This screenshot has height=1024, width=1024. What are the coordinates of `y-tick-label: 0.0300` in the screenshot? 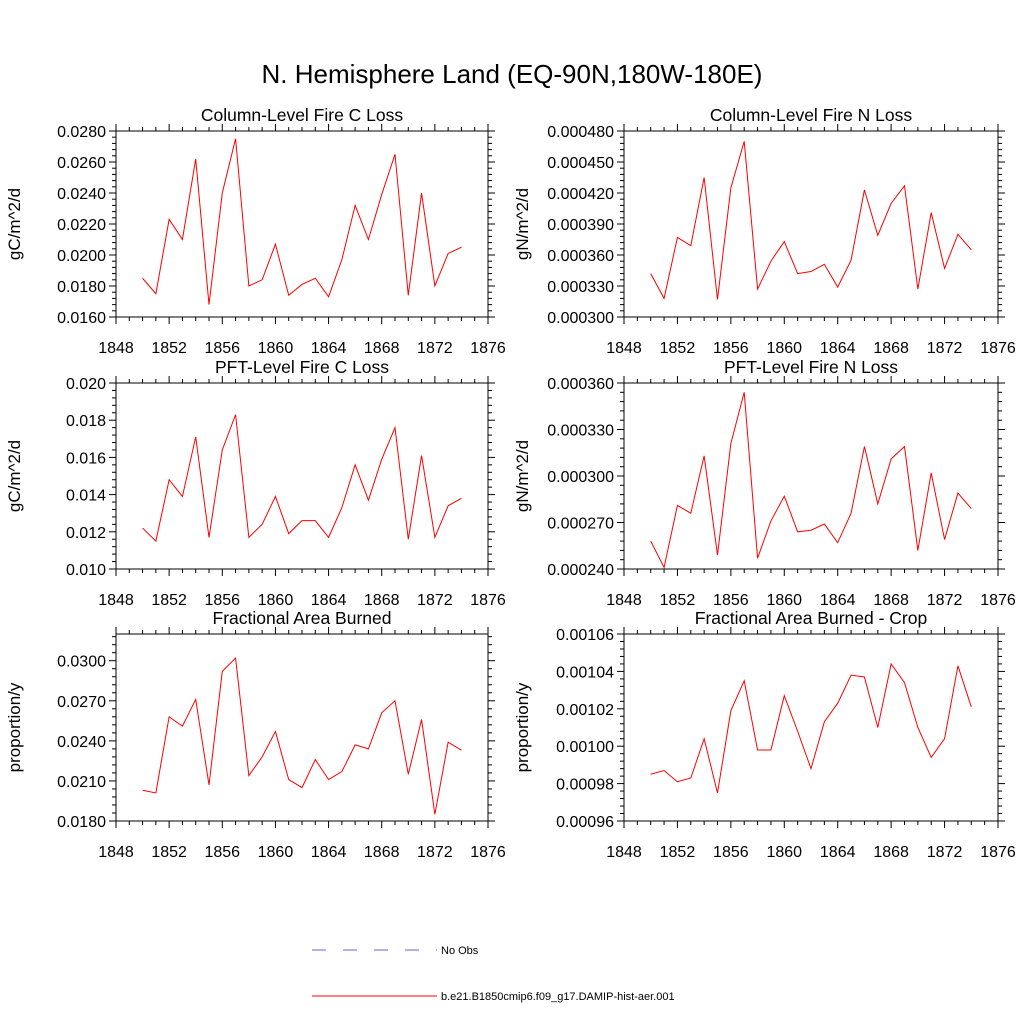 It's located at (81, 662).